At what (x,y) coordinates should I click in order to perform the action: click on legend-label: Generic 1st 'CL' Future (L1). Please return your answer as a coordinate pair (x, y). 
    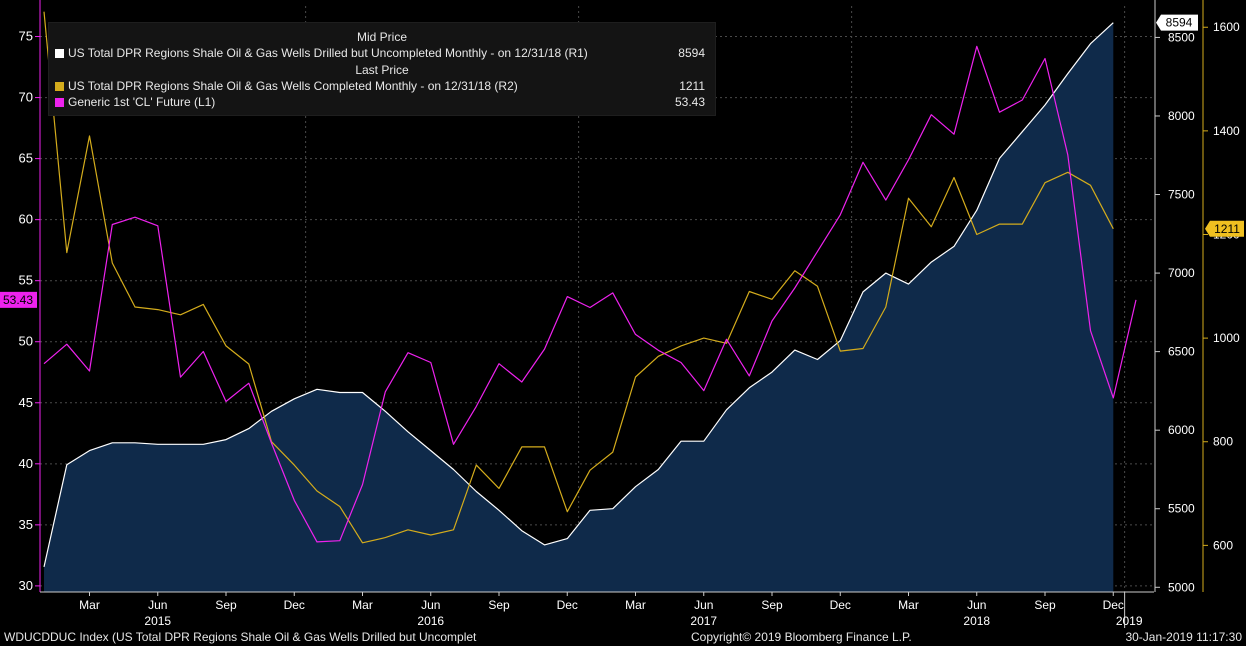
    Looking at the image, I should click on (142, 102).